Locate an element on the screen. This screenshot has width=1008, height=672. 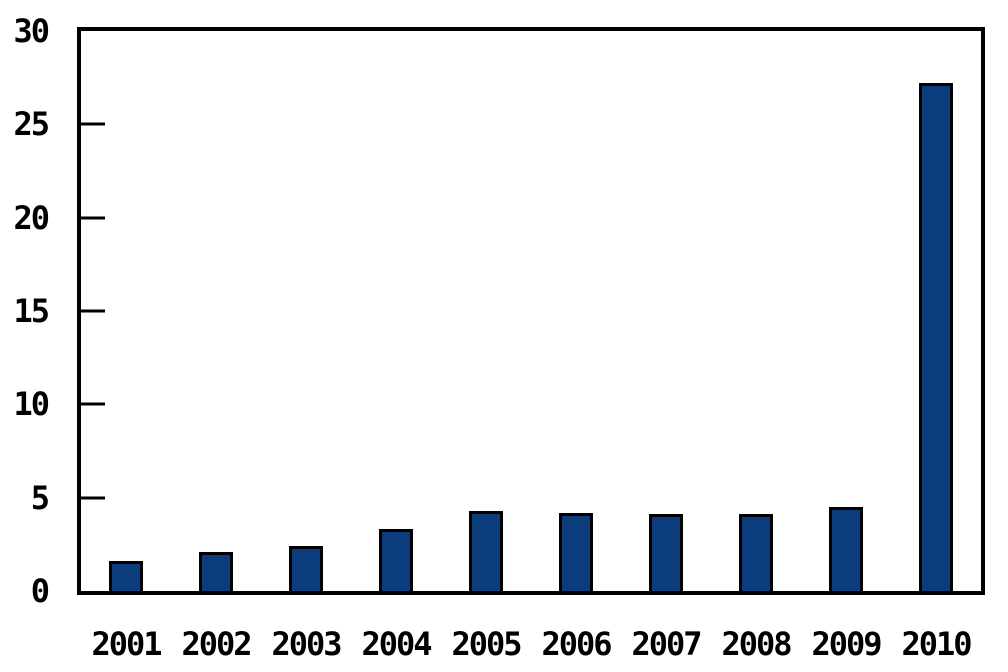
y-axis-tick-label: 20 is located at coordinates (31, 217).